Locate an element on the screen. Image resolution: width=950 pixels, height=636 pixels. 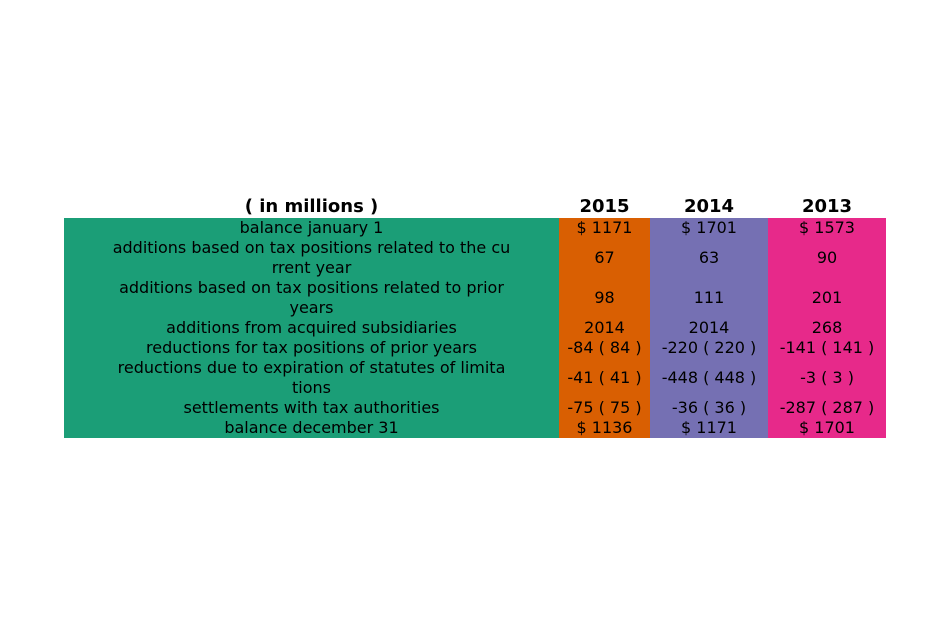
row-label: additions from acquired subsidiaries is located at coordinates (311, 327).